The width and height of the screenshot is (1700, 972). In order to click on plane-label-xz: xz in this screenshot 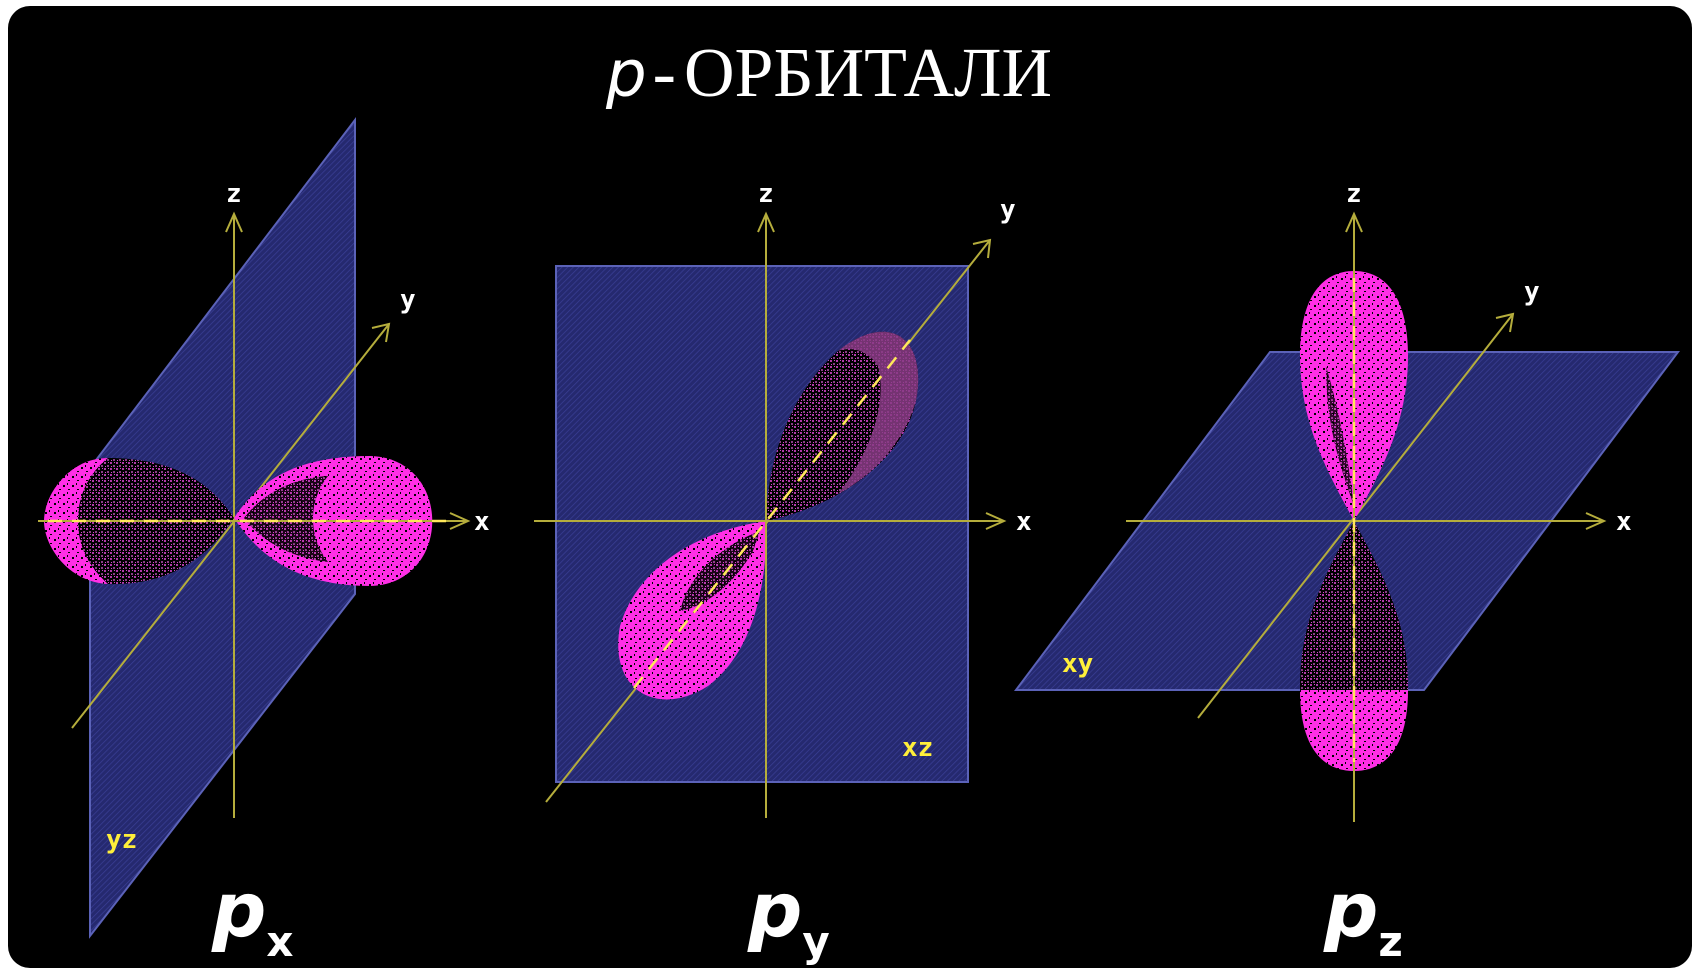, I will do `click(917, 748)`.